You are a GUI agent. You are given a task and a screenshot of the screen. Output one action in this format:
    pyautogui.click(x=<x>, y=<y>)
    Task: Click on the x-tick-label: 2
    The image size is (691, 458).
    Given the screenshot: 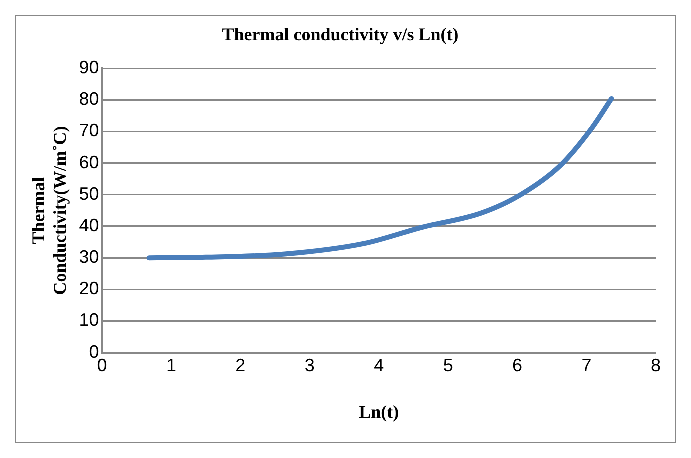 What is the action you would take?
    pyautogui.click(x=241, y=366)
    